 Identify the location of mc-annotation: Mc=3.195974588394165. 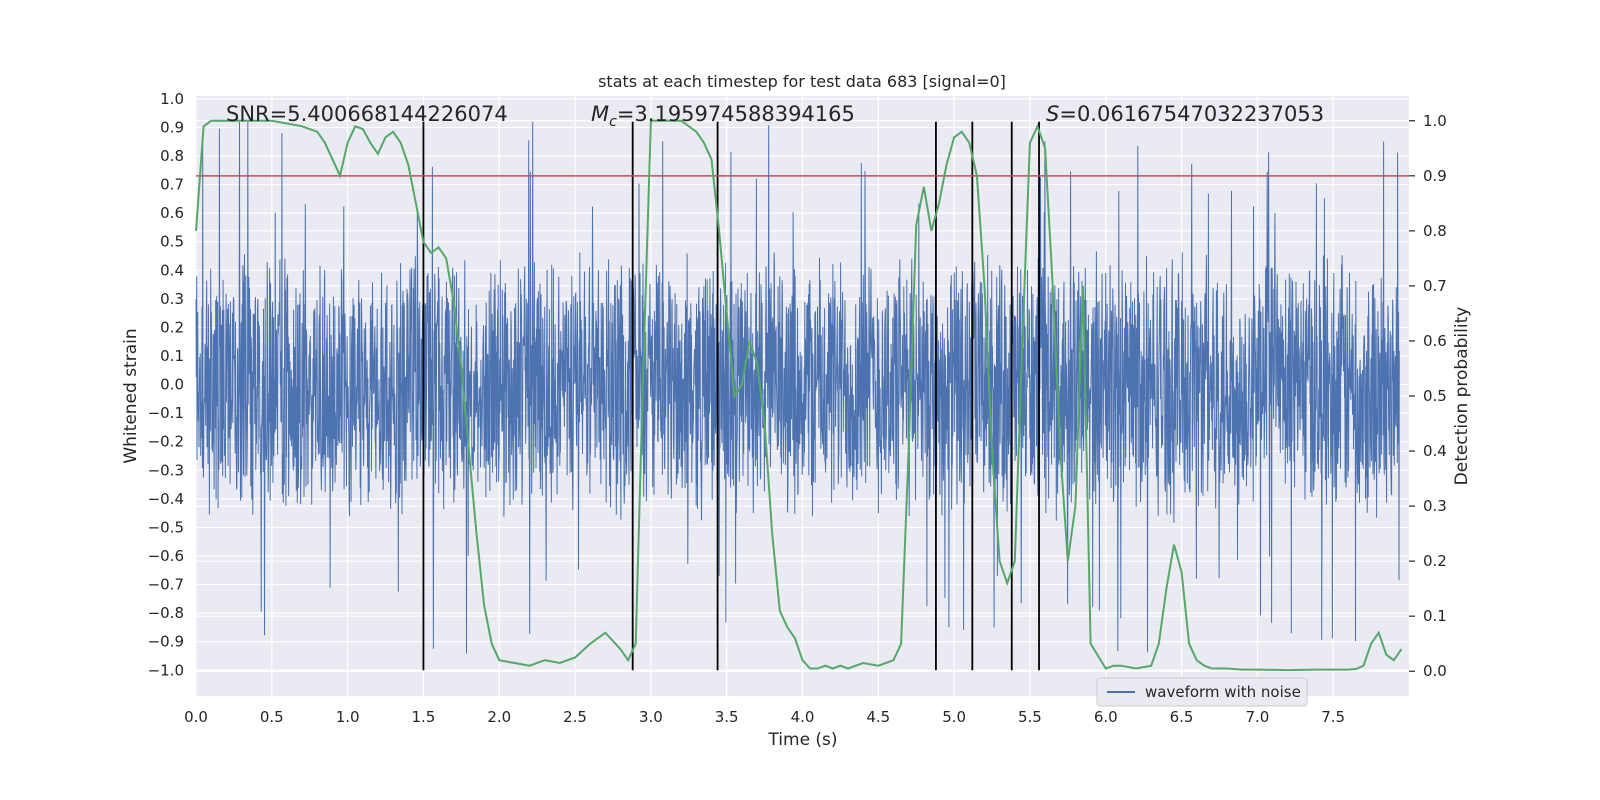
(723, 116).